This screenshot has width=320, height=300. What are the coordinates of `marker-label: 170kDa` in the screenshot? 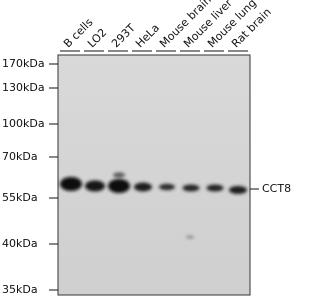 It's located at (23, 63).